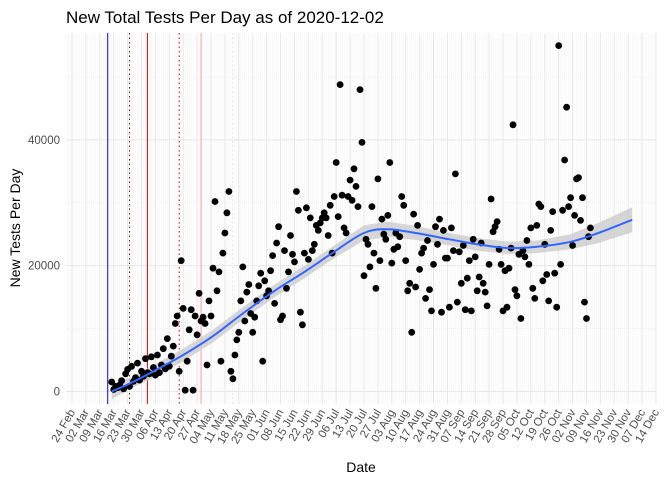 The height and width of the screenshot is (480, 672). I want to click on reference-lines, so click(170, 218).